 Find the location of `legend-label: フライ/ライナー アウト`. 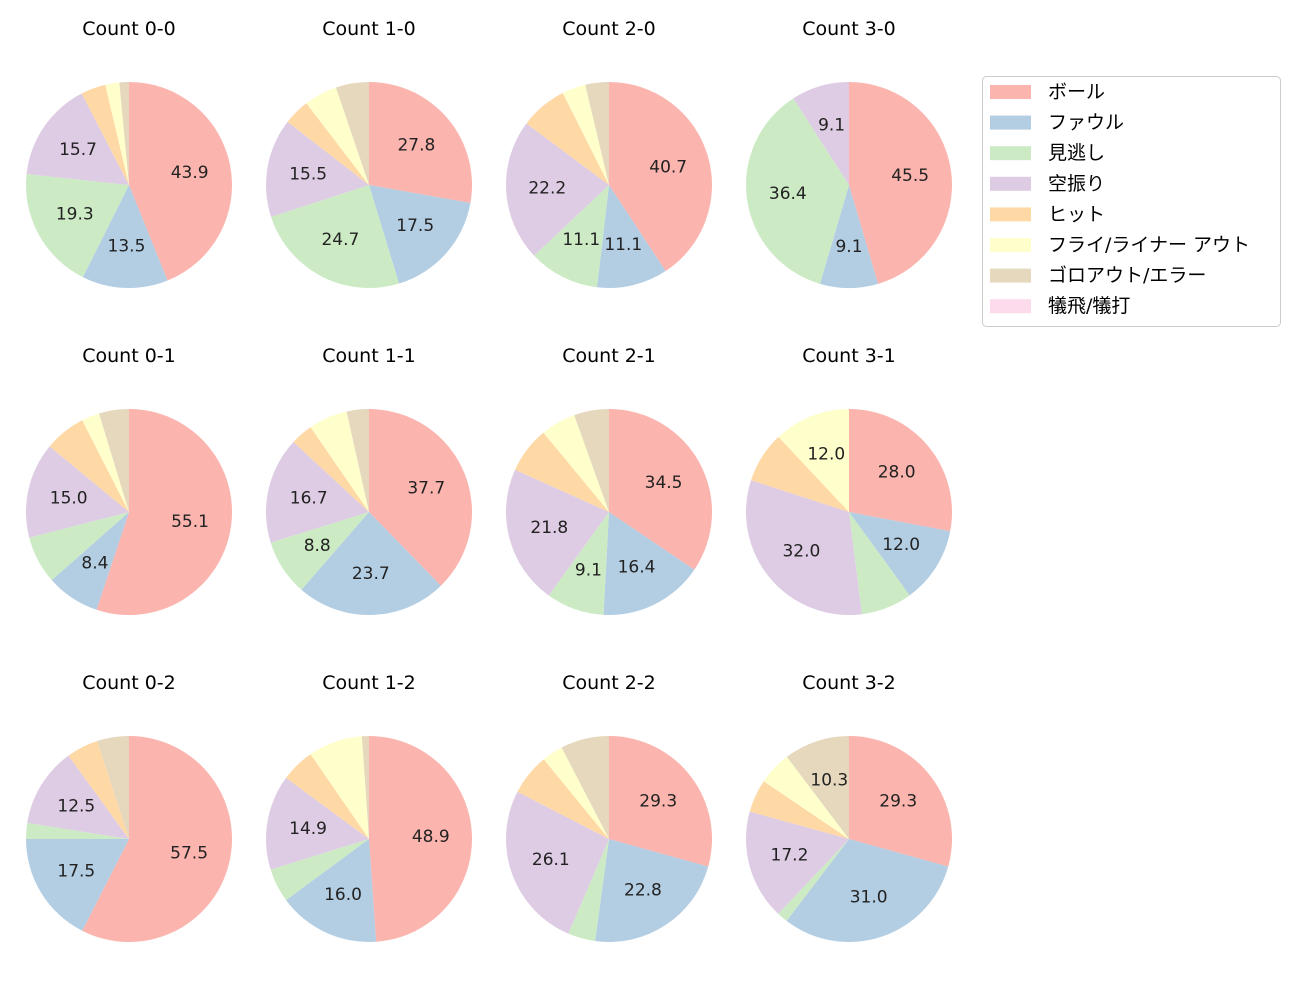

legend-label: フライ/ライナー アウト is located at coordinates (1149, 245).